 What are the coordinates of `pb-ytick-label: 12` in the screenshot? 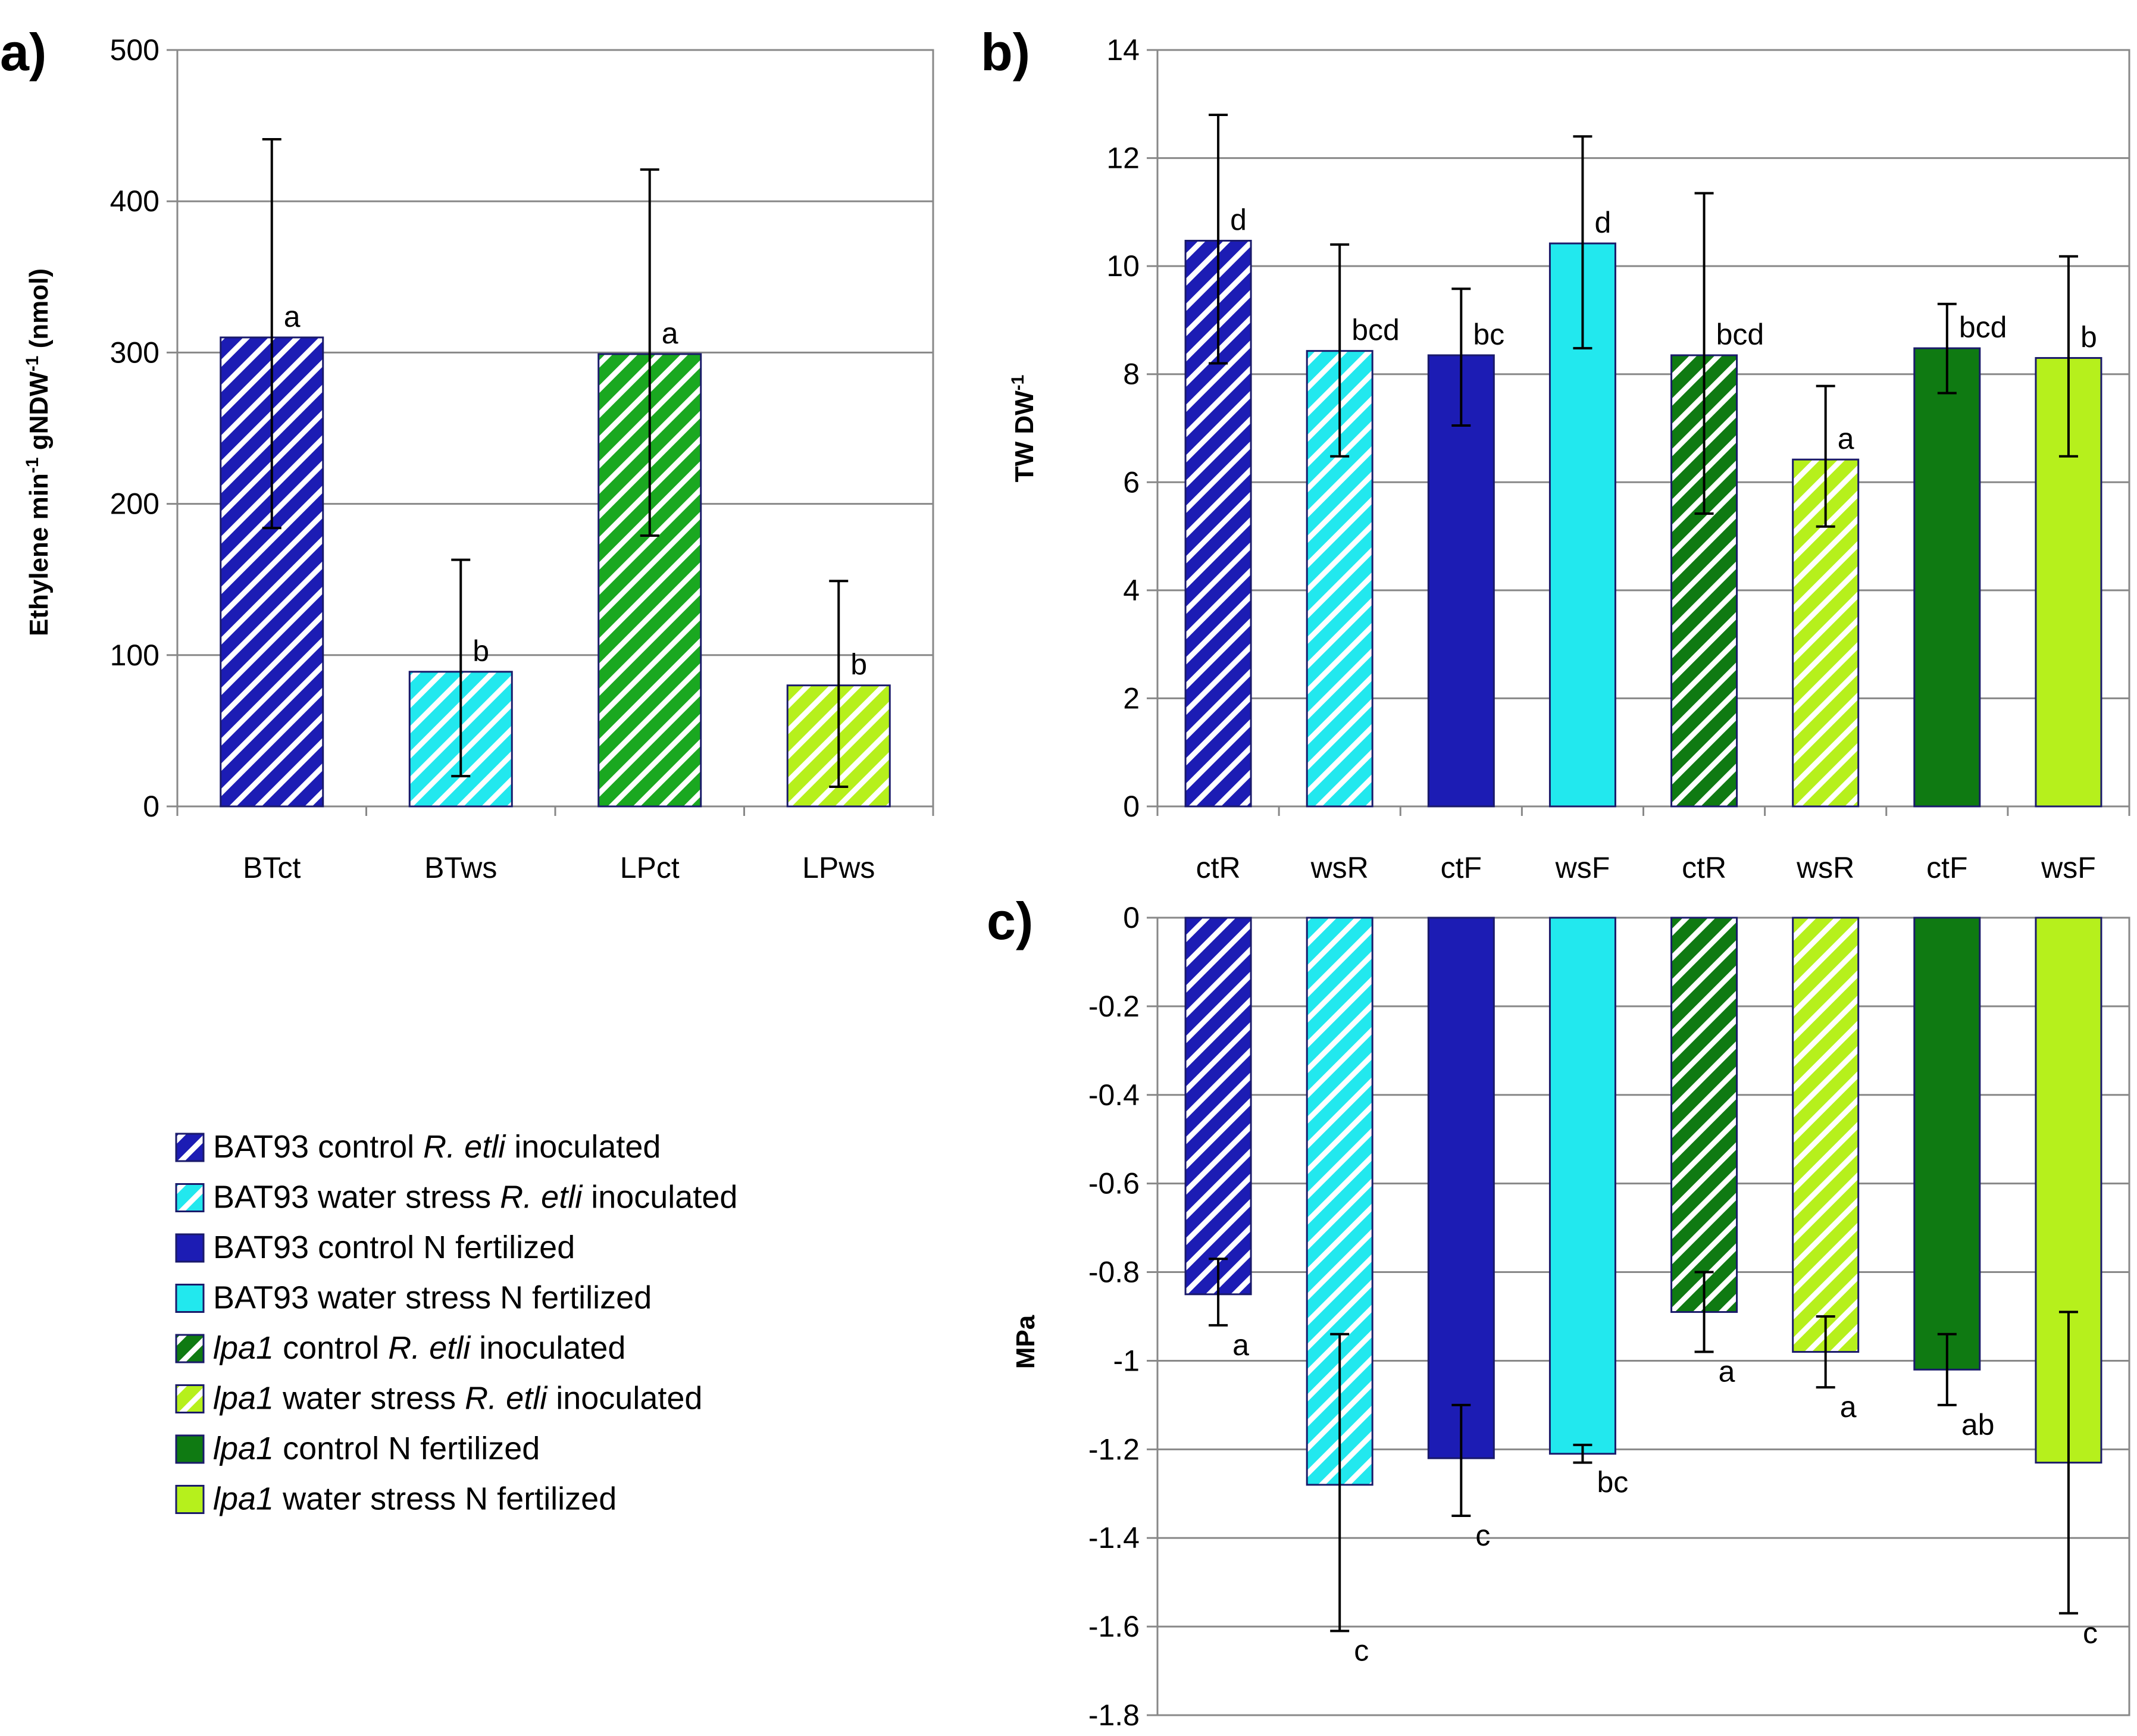 It's located at (1123, 158).